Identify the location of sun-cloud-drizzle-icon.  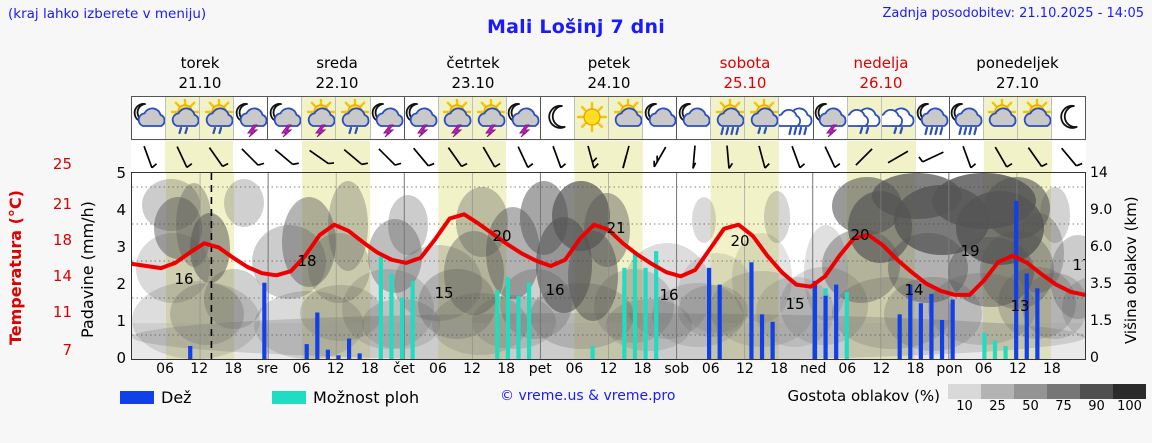
(185, 117).